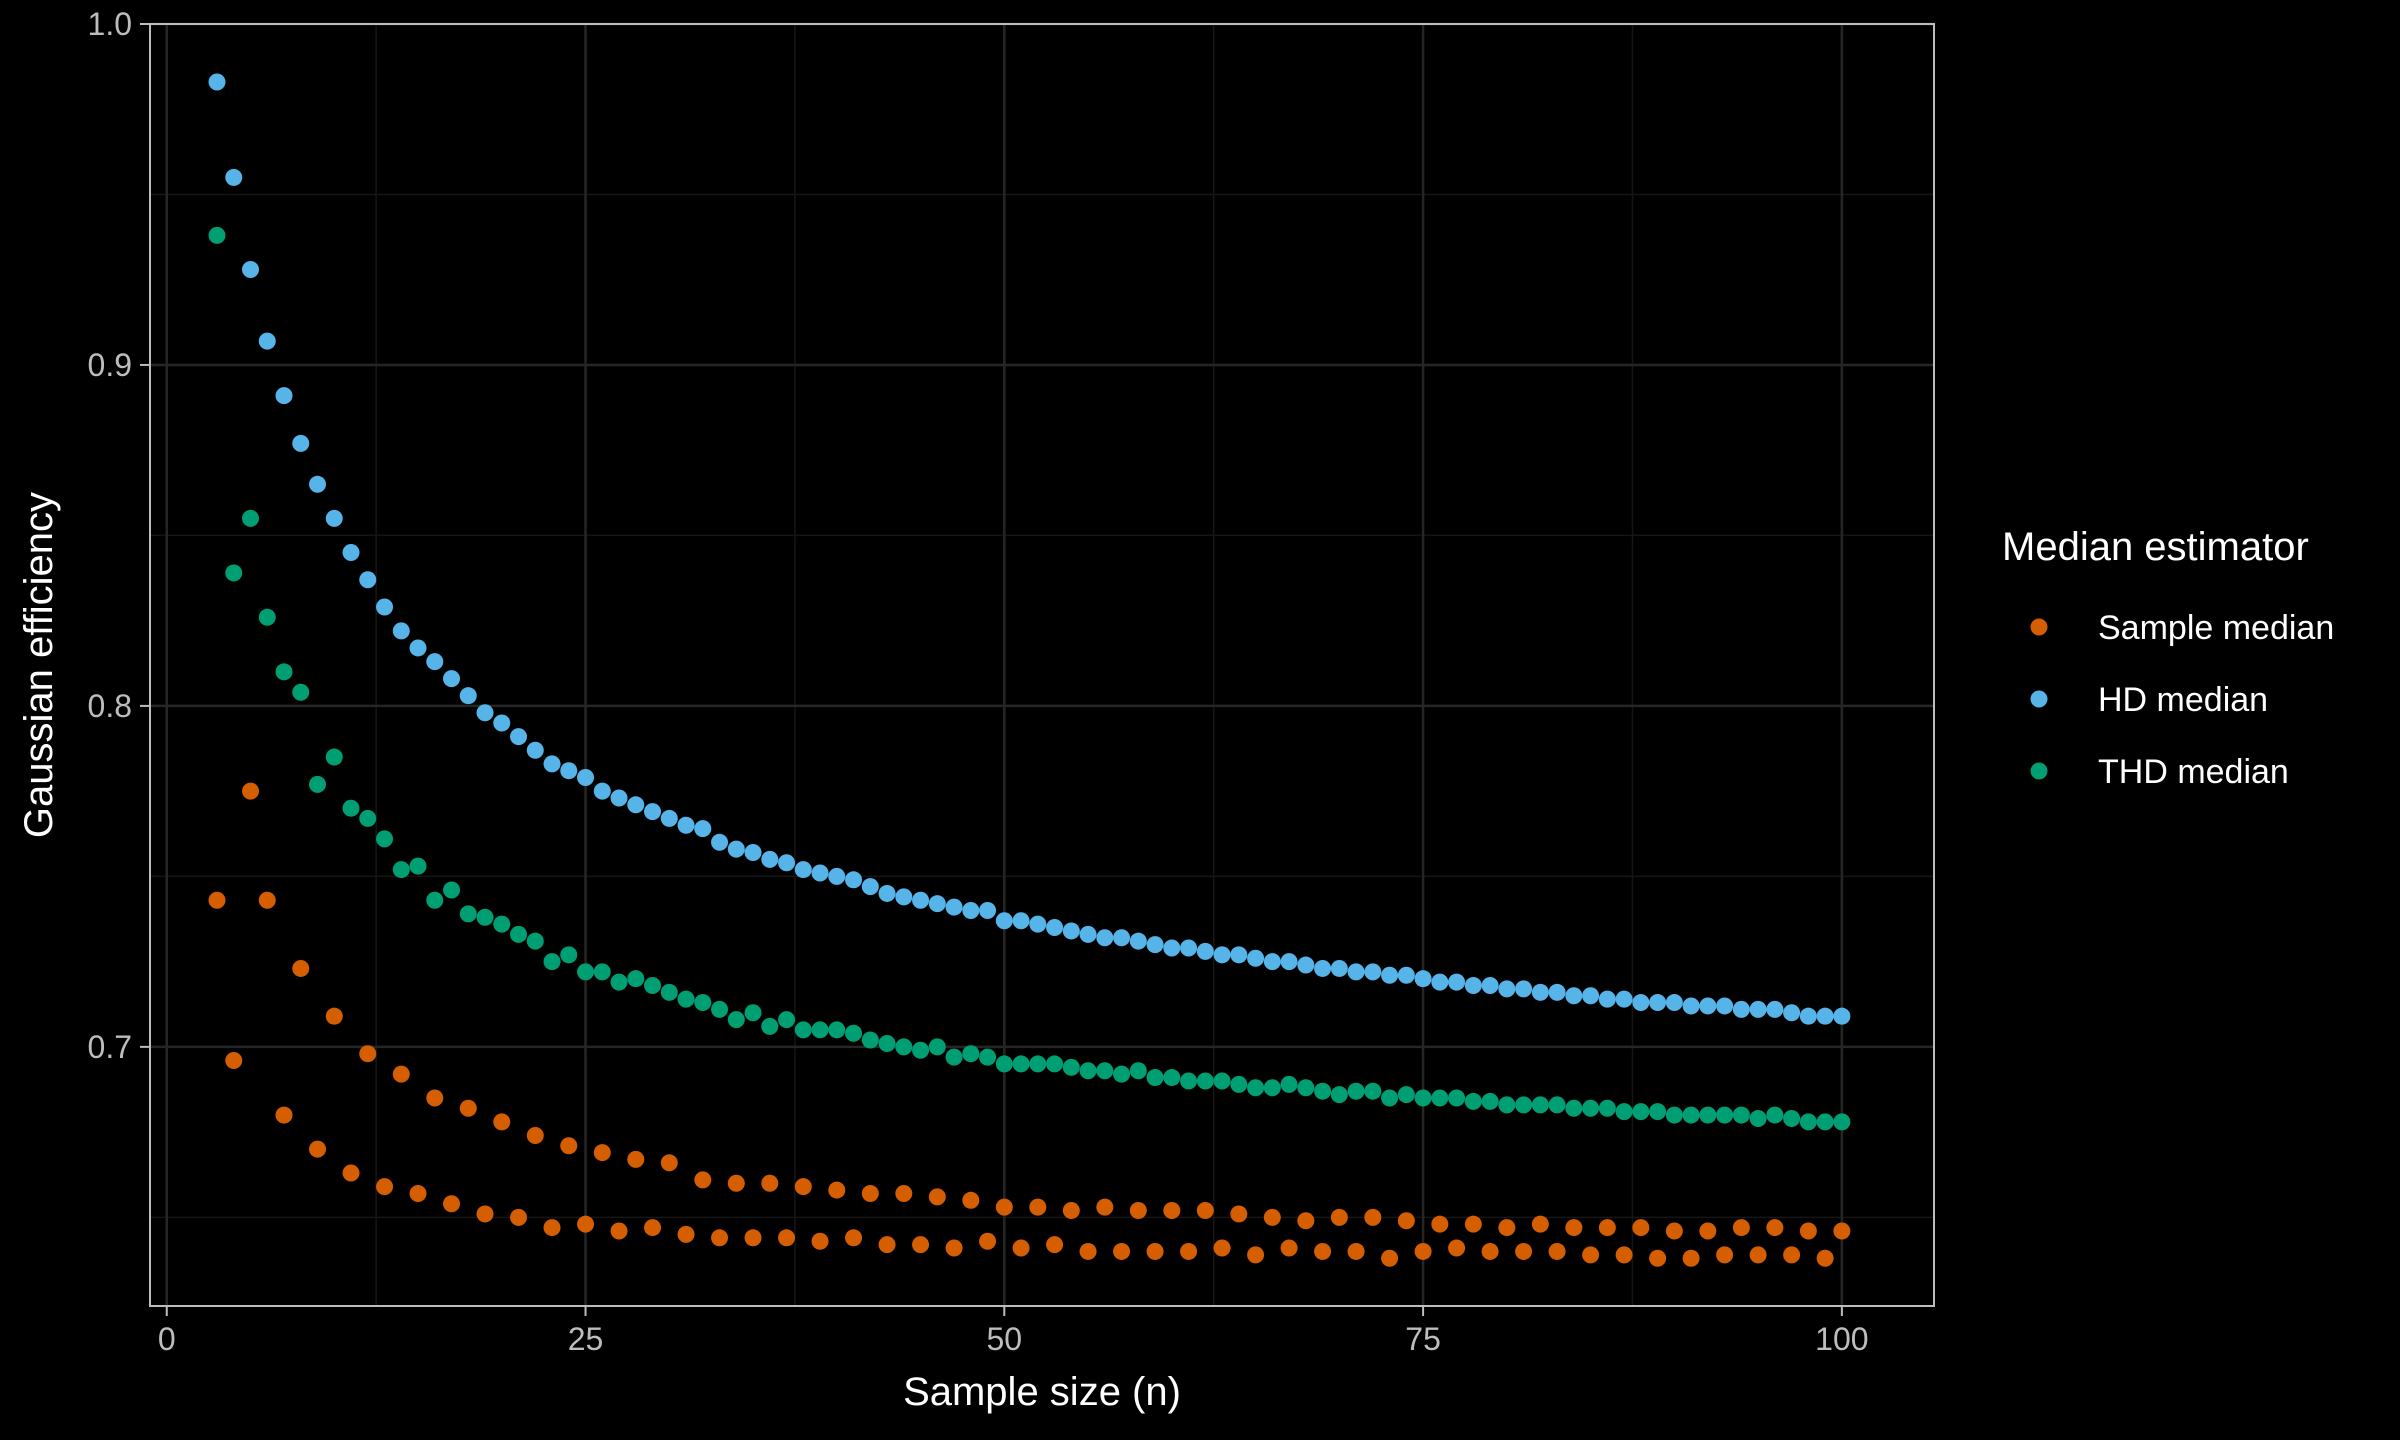  What do you see at coordinates (39, 665) in the screenshot?
I see `y-axis-title: Gaussian efficiency` at bounding box center [39, 665].